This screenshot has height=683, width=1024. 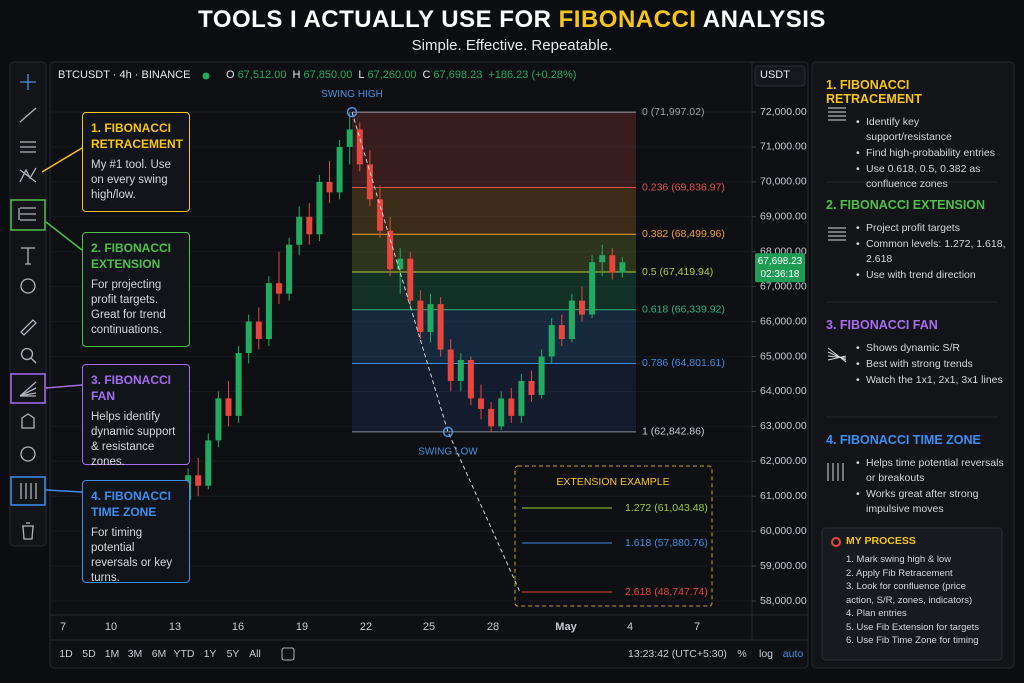 I want to click on extension-label: 2.618 (48,747.74), so click(x=666, y=592).